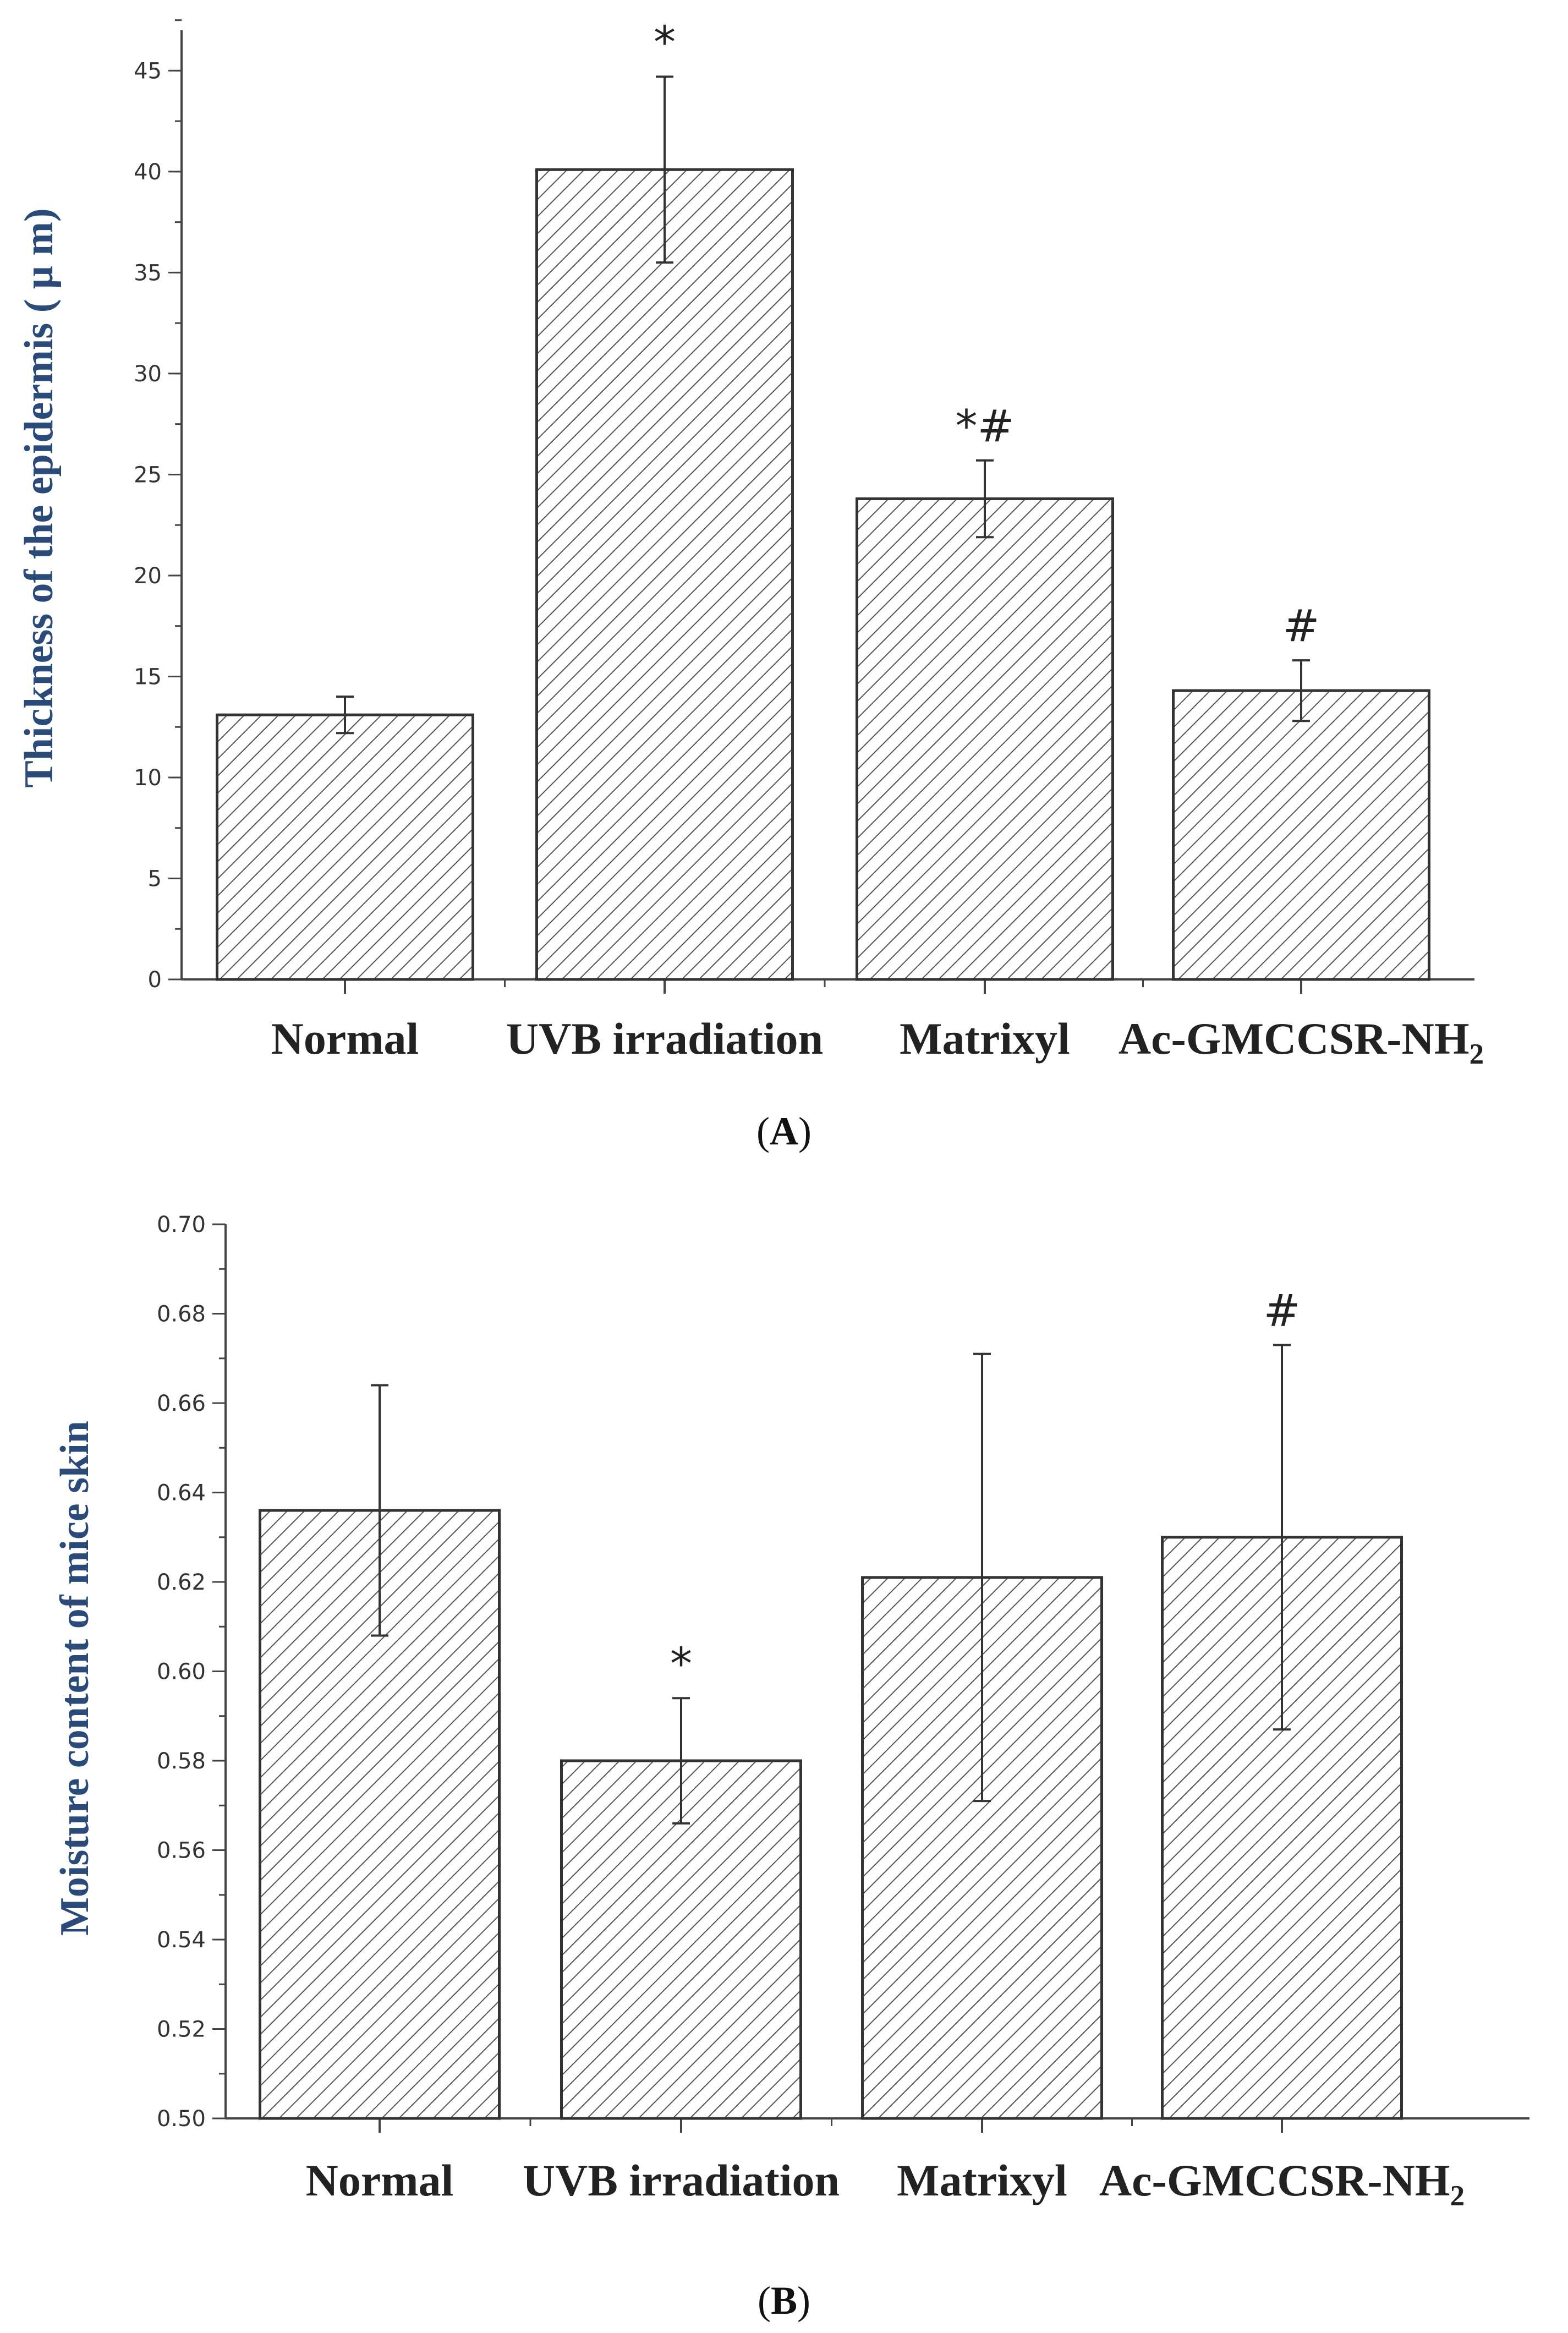 The image size is (1568, 2333). Describe the element at coordinates (74, 1678) in the screenshot. I see `y-axis-title-b: Moisture content of mice skin` at that location.